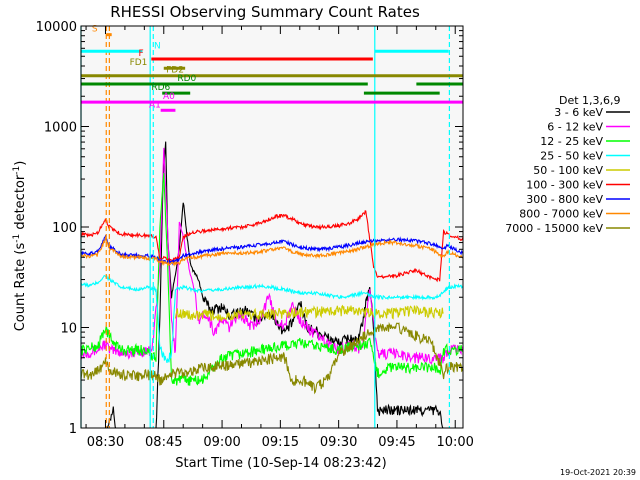 The image size is (640, 480). I want to click on y-axis-label-main: Count Rate (s, so click(20, 287).